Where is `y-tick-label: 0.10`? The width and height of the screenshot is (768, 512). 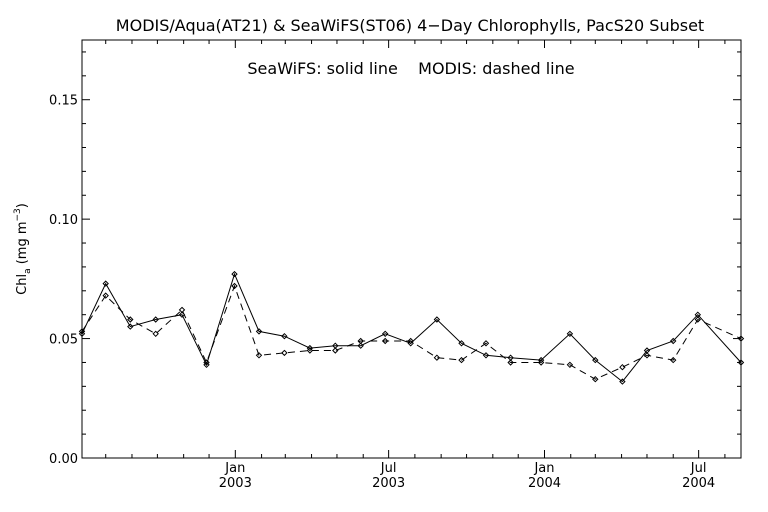
y-tick-label: 0.10 is located at coordinates (63, 220).